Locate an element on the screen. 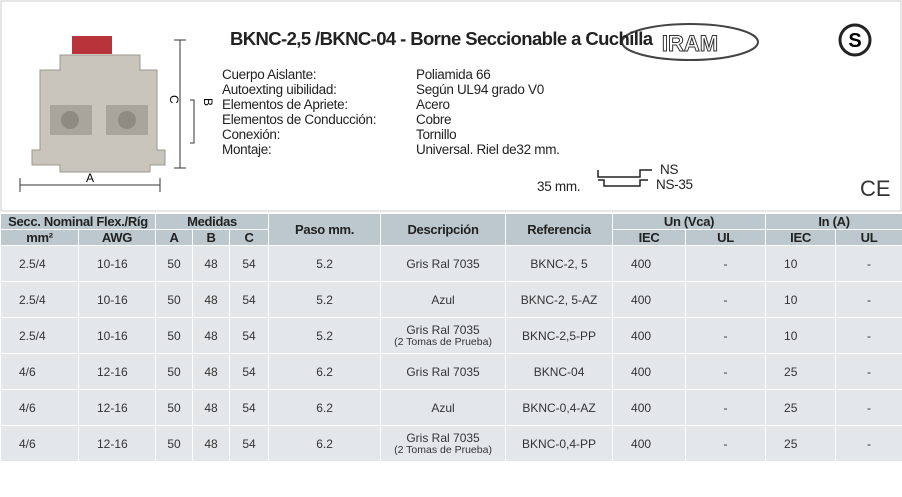 This screenshot has width=902, height=497. table-cell: 4/6 is located at coordinates (39, 443).